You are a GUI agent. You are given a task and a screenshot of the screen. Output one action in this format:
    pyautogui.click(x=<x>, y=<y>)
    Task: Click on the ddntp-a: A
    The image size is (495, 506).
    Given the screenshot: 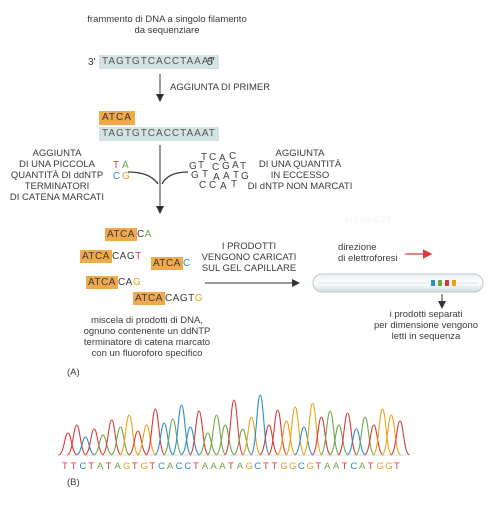 What is the action you would take?
    pyautogui.click(x=125, y=165)
    